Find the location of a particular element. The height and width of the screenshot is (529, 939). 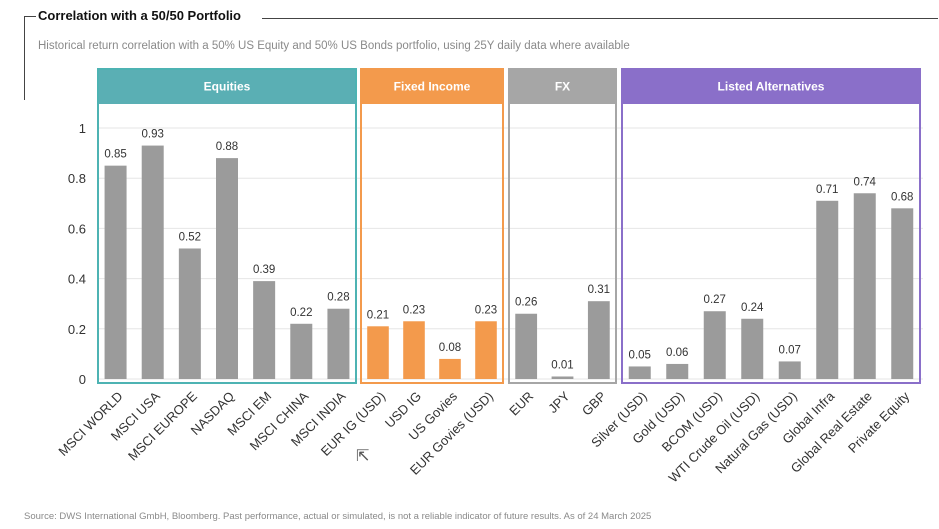

group-header-label: Fixed Income is located at coordinates (432, 87).